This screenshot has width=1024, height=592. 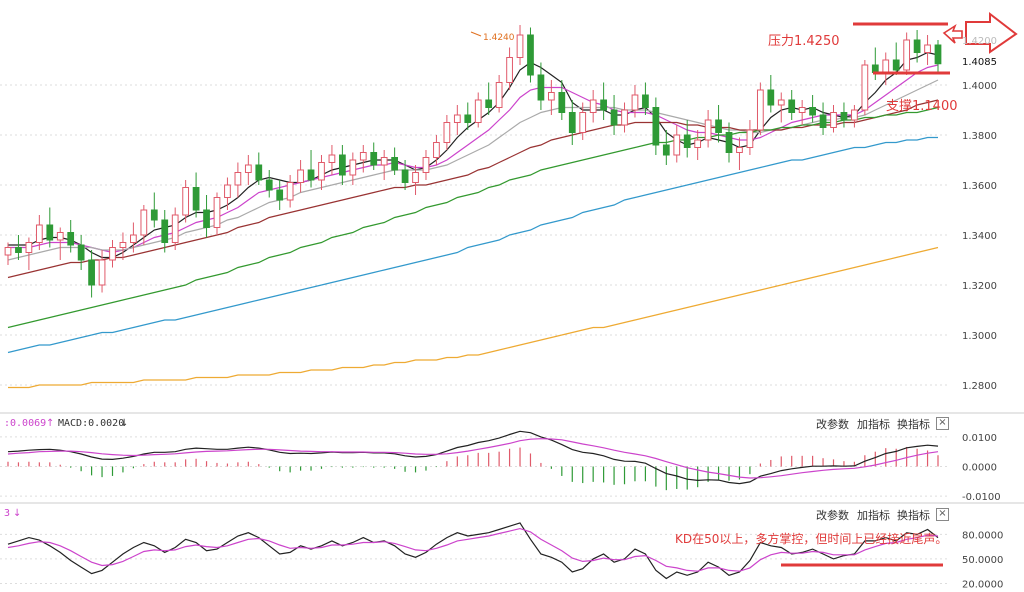 What do you see at coordinates (832, 424) in the screenshot?
I see `macd-edit-params-button: 改参数` at bounding box center [832, 424].